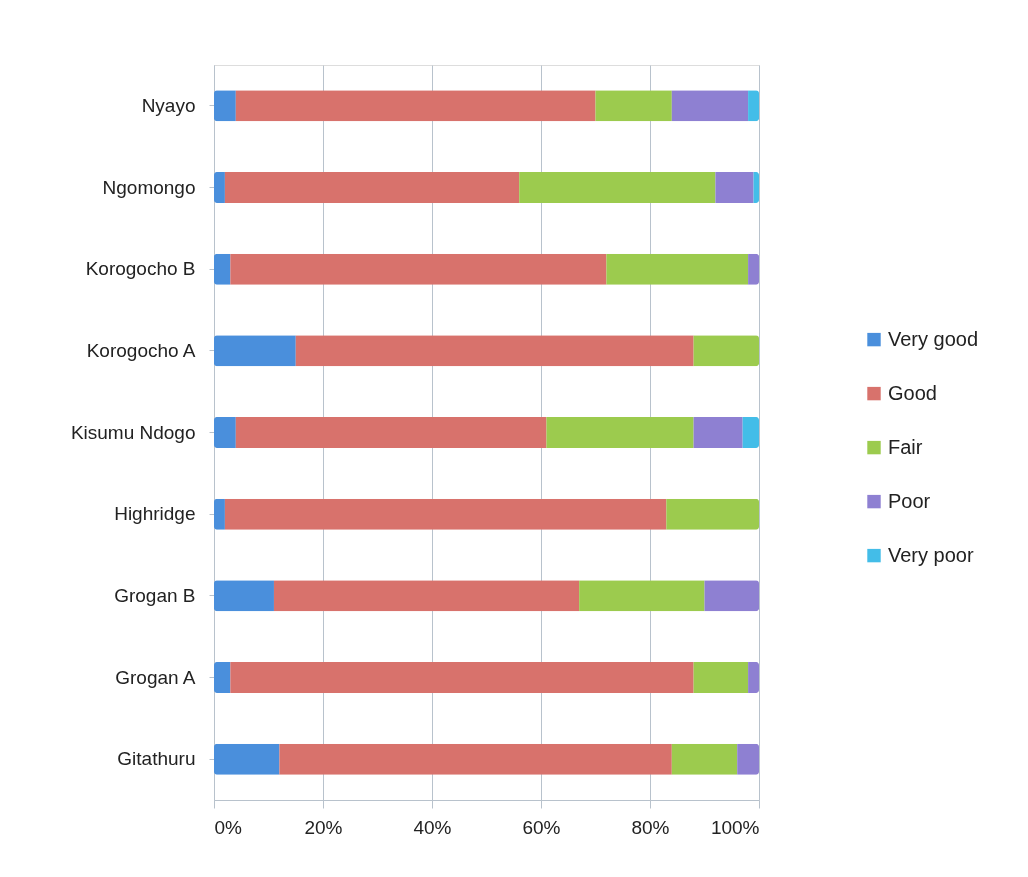 The height and width of the screenshot is (877, 1028). What do you see at coordinates (140, 269) in the screenshot?
I see `y-tick-label: Korogocho B` at bounding box center [140, 269].